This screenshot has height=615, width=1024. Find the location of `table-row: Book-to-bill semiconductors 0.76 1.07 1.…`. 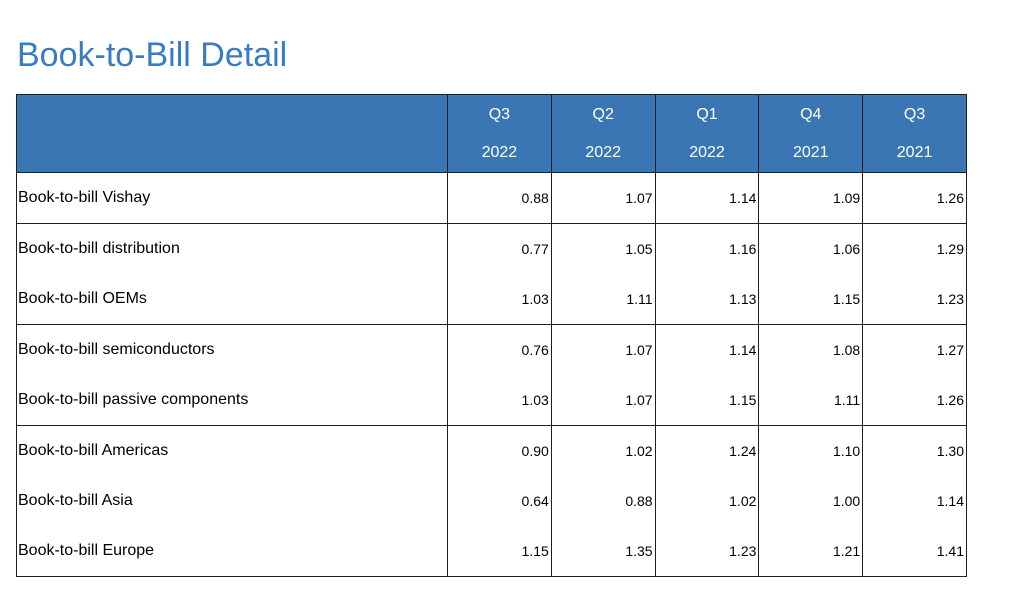

table-row: Book-to-bill semiconductors 0.76 1.07 1.… is located at coordinates (491, 349).